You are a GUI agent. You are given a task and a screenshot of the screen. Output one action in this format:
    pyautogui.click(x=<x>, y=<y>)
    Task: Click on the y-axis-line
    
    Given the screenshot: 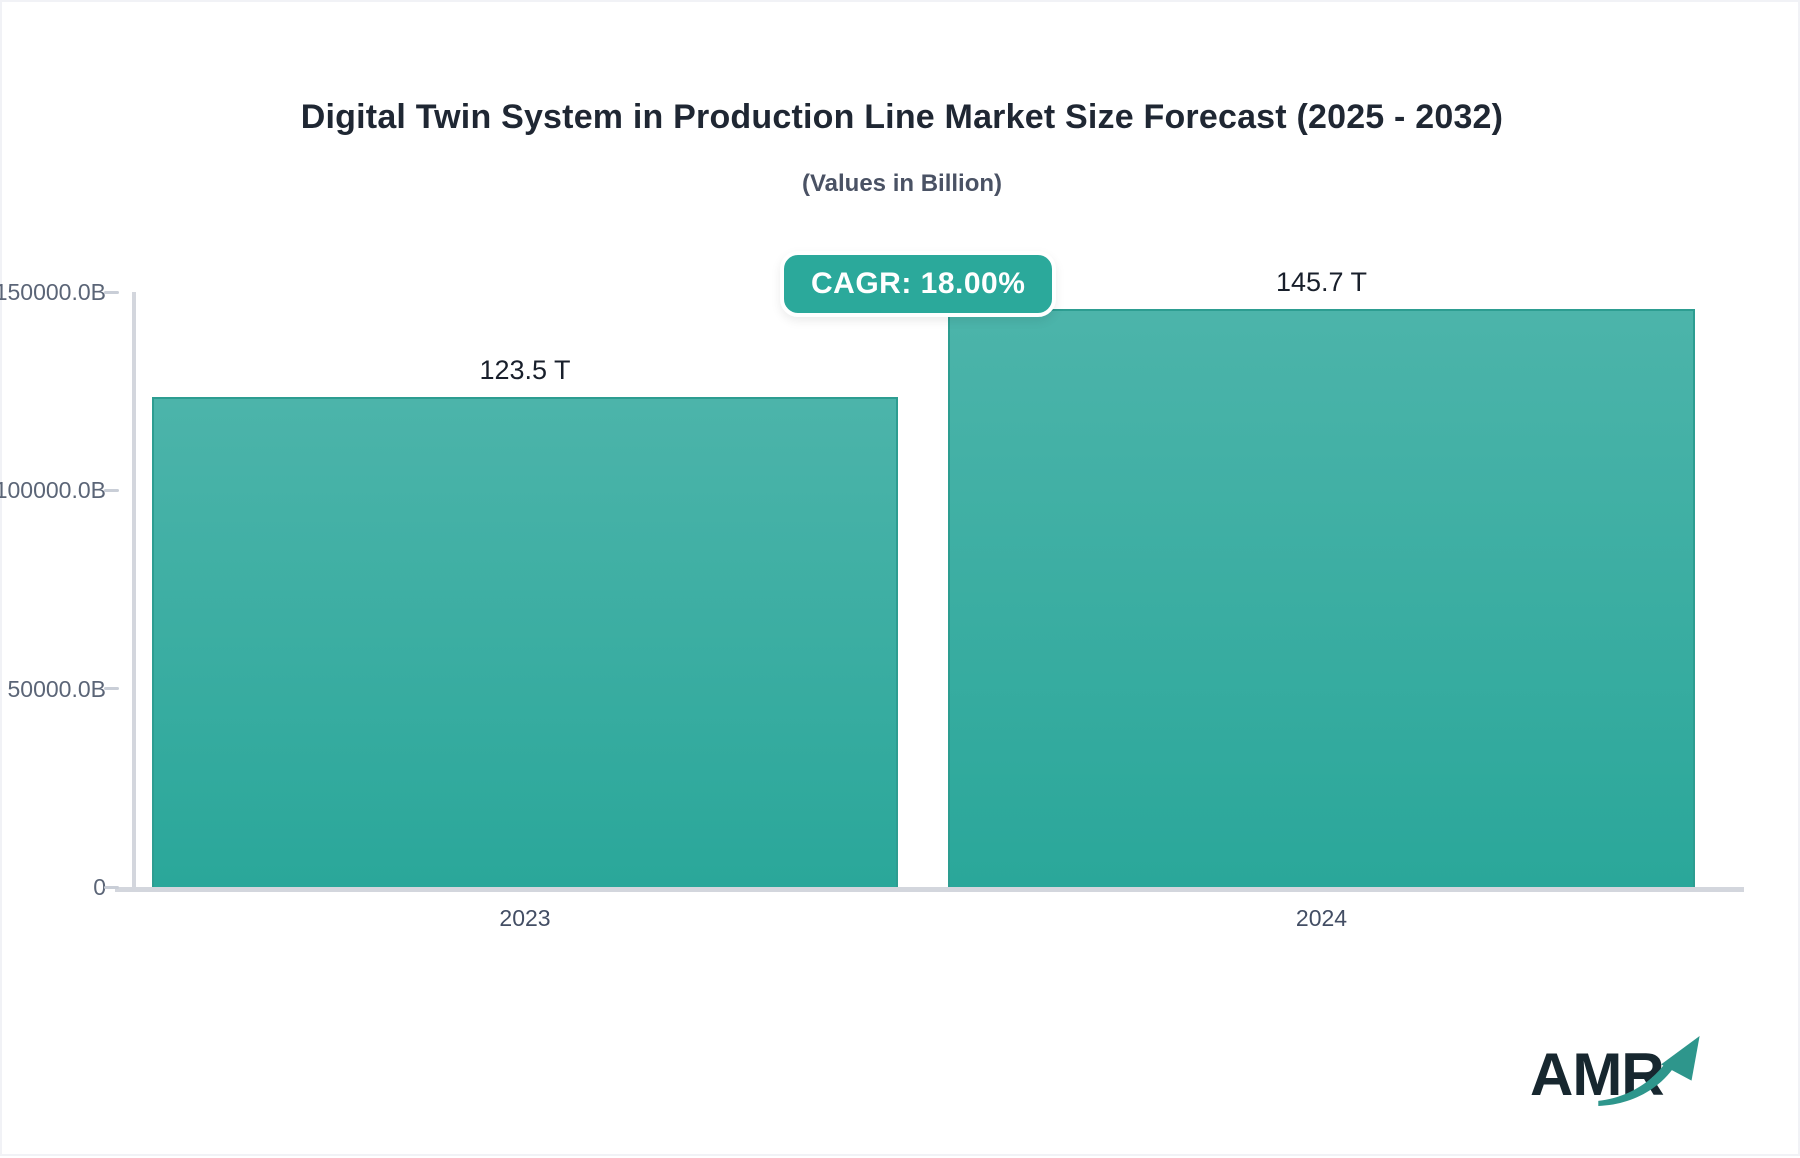 What is the action you would take?
    pyautogui.click(x=134, y=589)
    